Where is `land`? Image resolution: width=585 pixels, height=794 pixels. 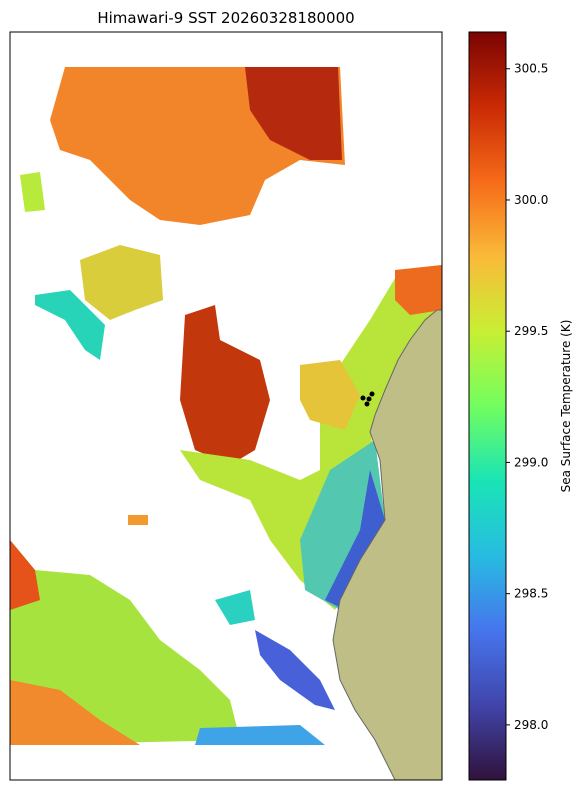
land is located at coordinates (387, 545).